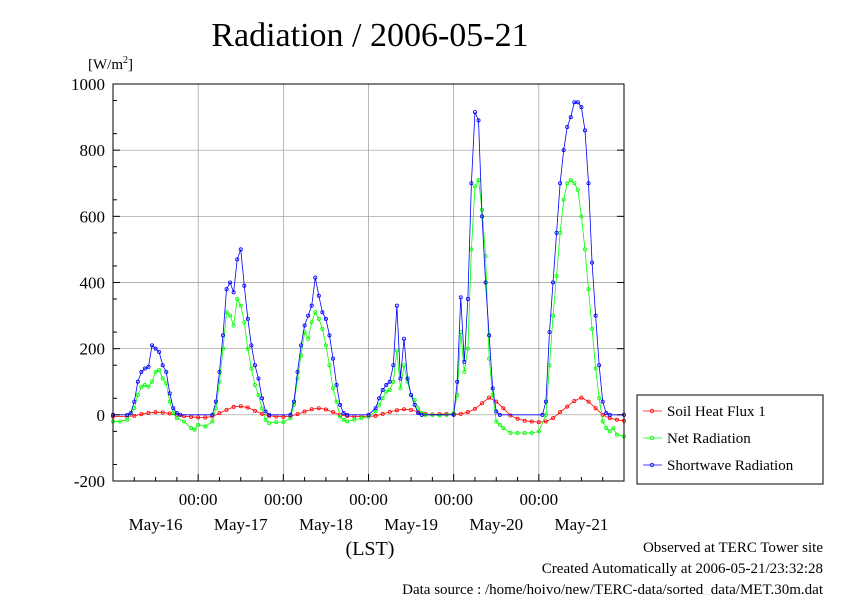  I want to click on y-axis-label-main: [W/m, so click(105, 65).